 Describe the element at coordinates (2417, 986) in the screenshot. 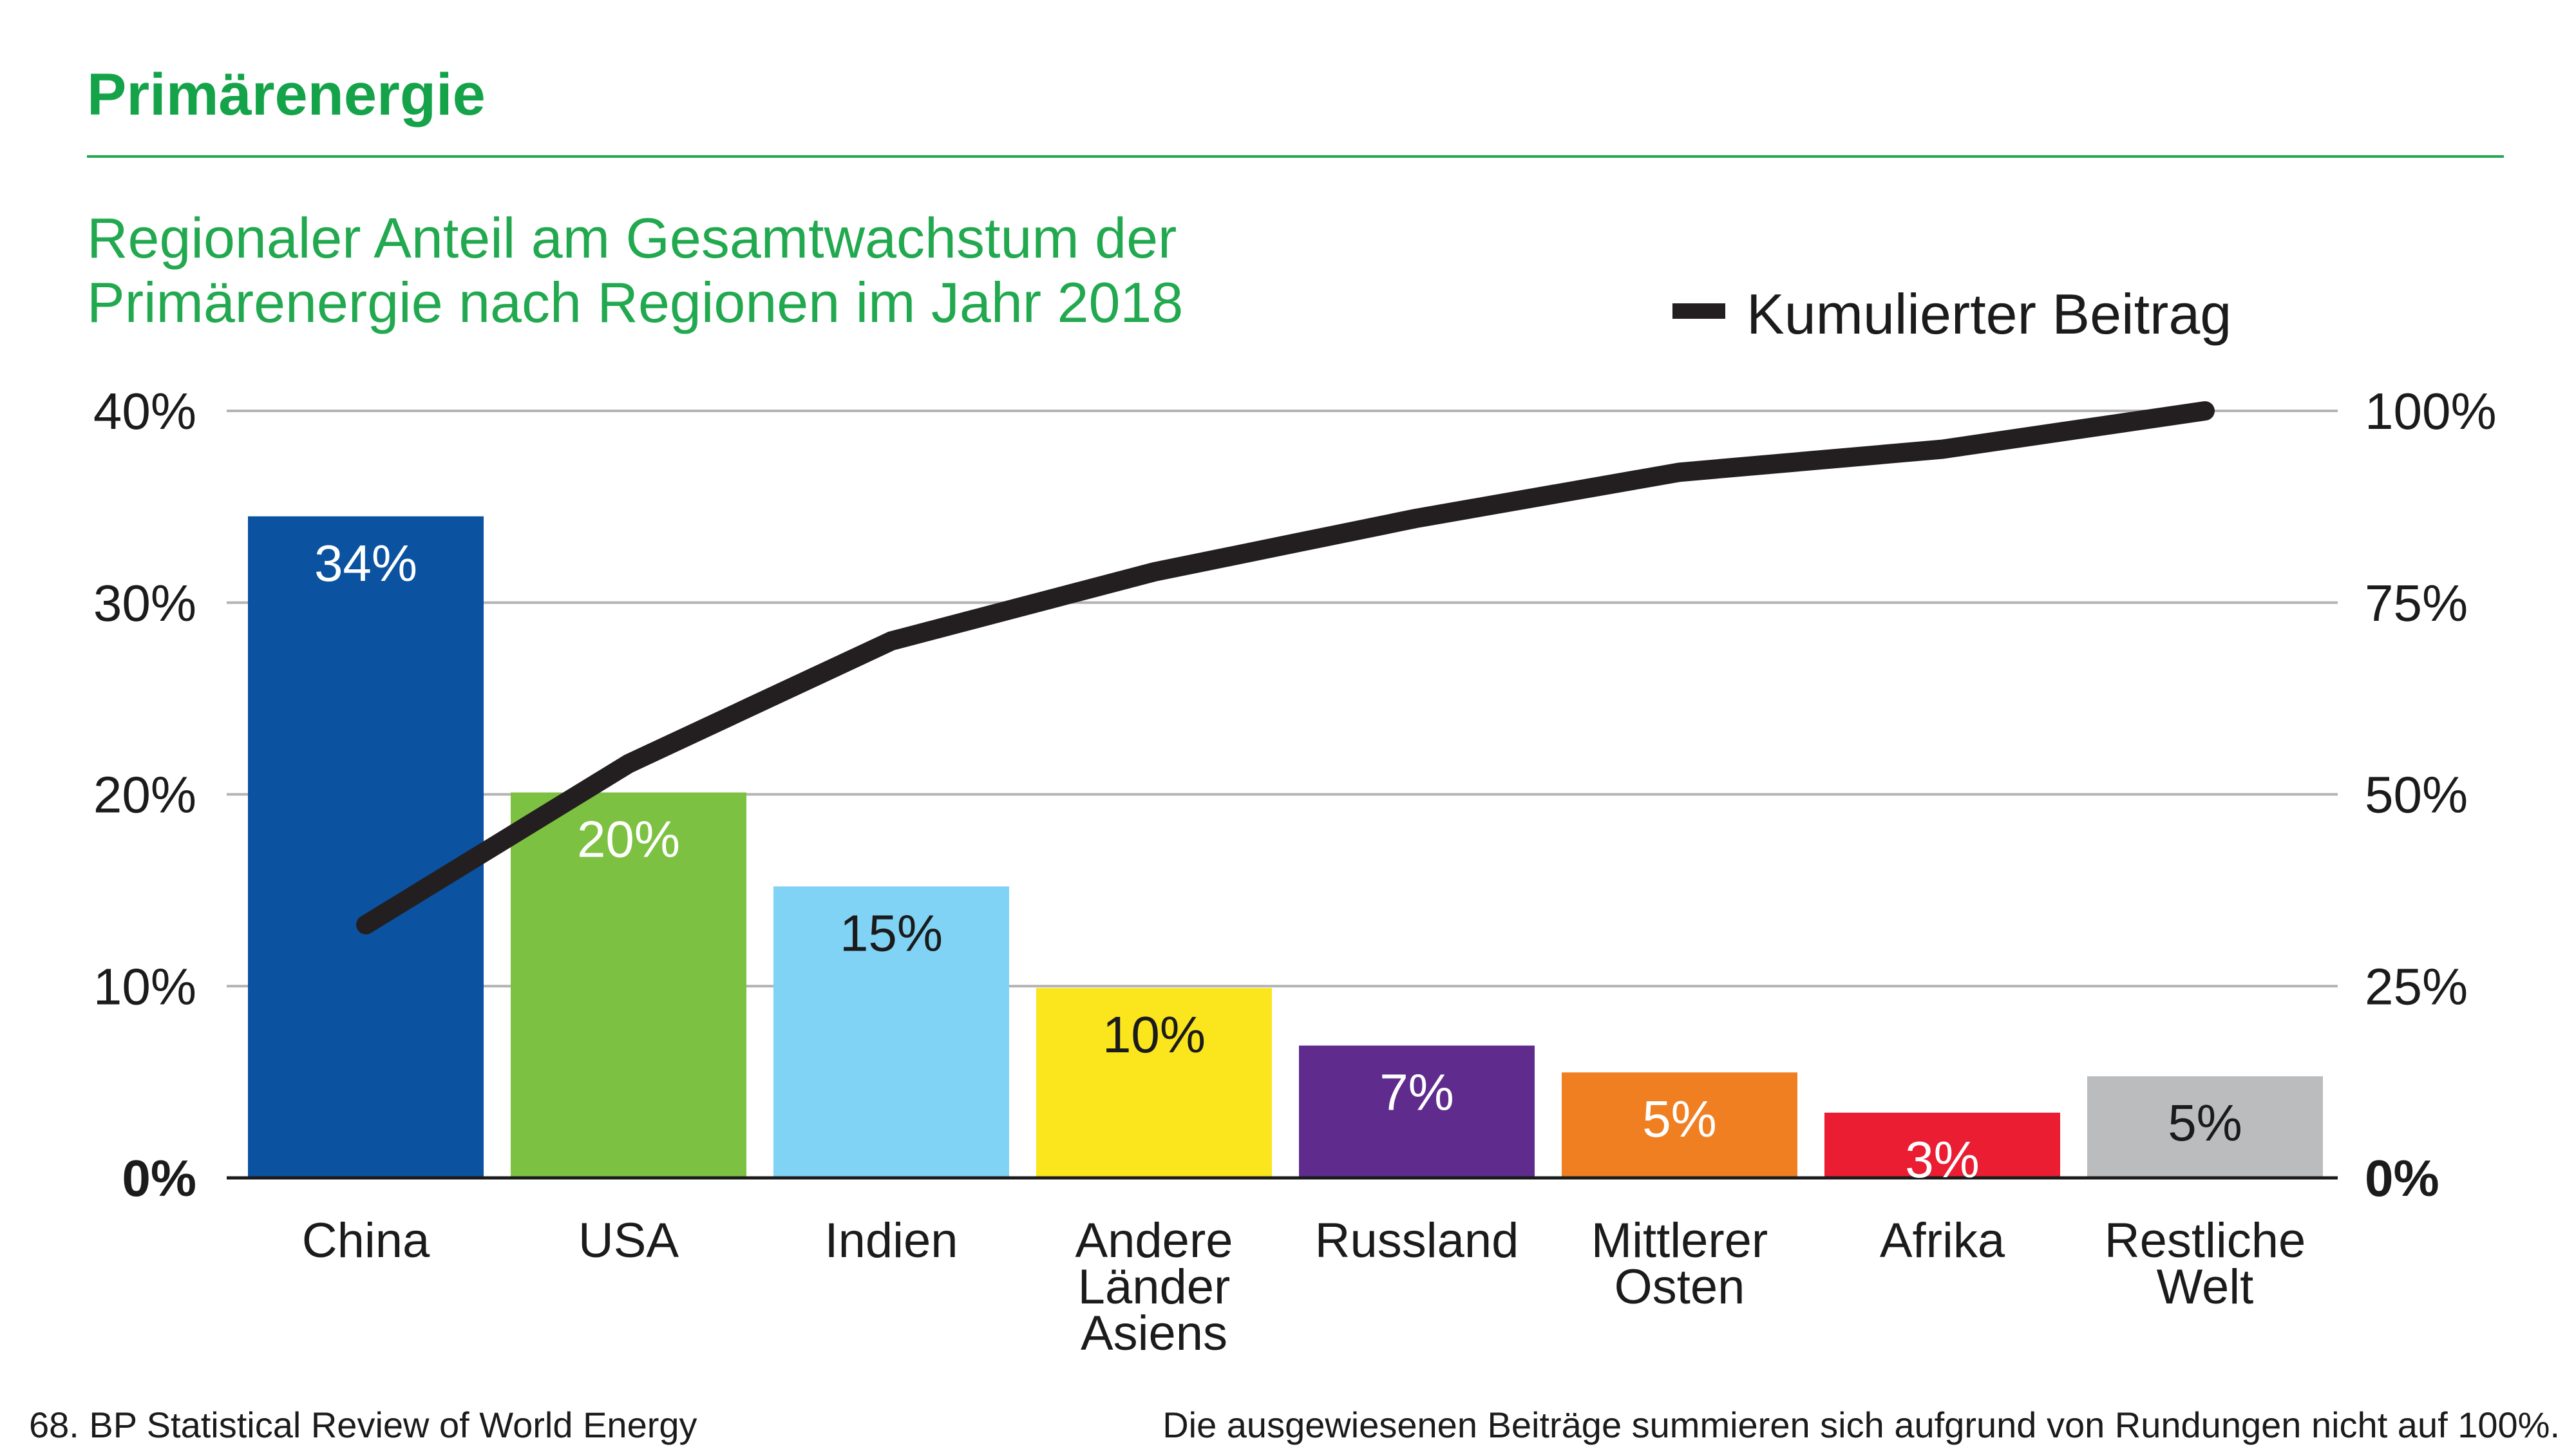

I see `y2-tick-label: 25%` at that location.